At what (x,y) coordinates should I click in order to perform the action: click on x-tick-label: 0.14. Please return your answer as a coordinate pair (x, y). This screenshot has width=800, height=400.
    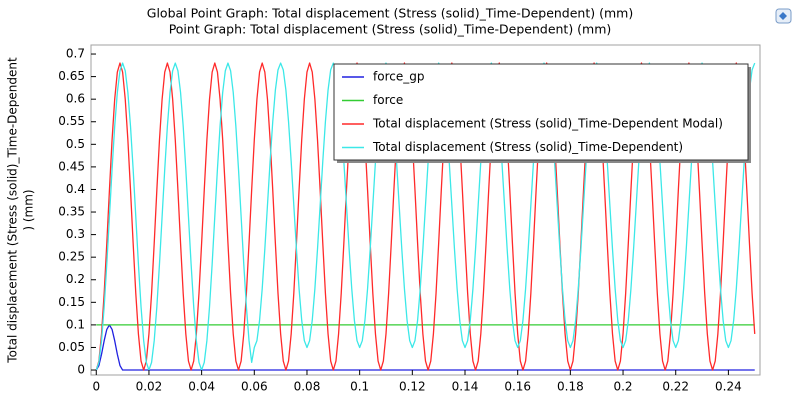
    Looking at the image, I should click on (465, 387).